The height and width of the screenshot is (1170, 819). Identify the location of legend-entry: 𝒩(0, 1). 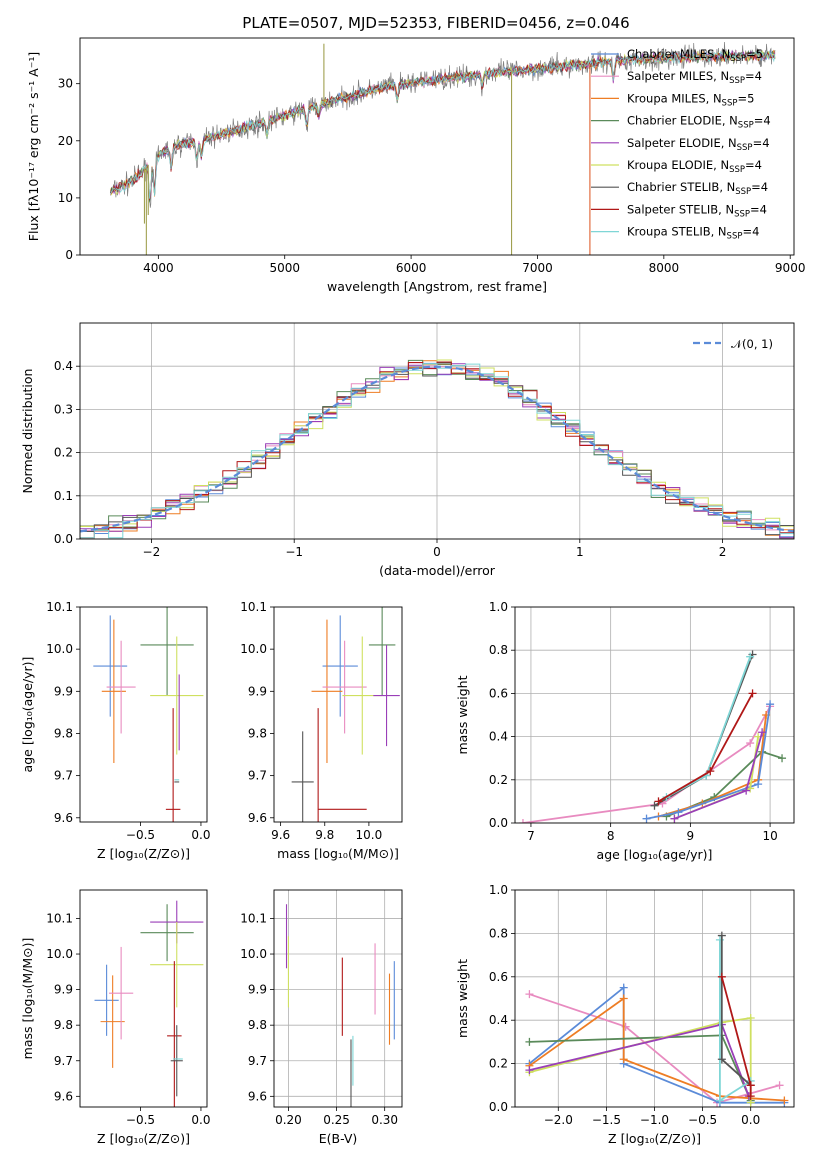
(752, 344).